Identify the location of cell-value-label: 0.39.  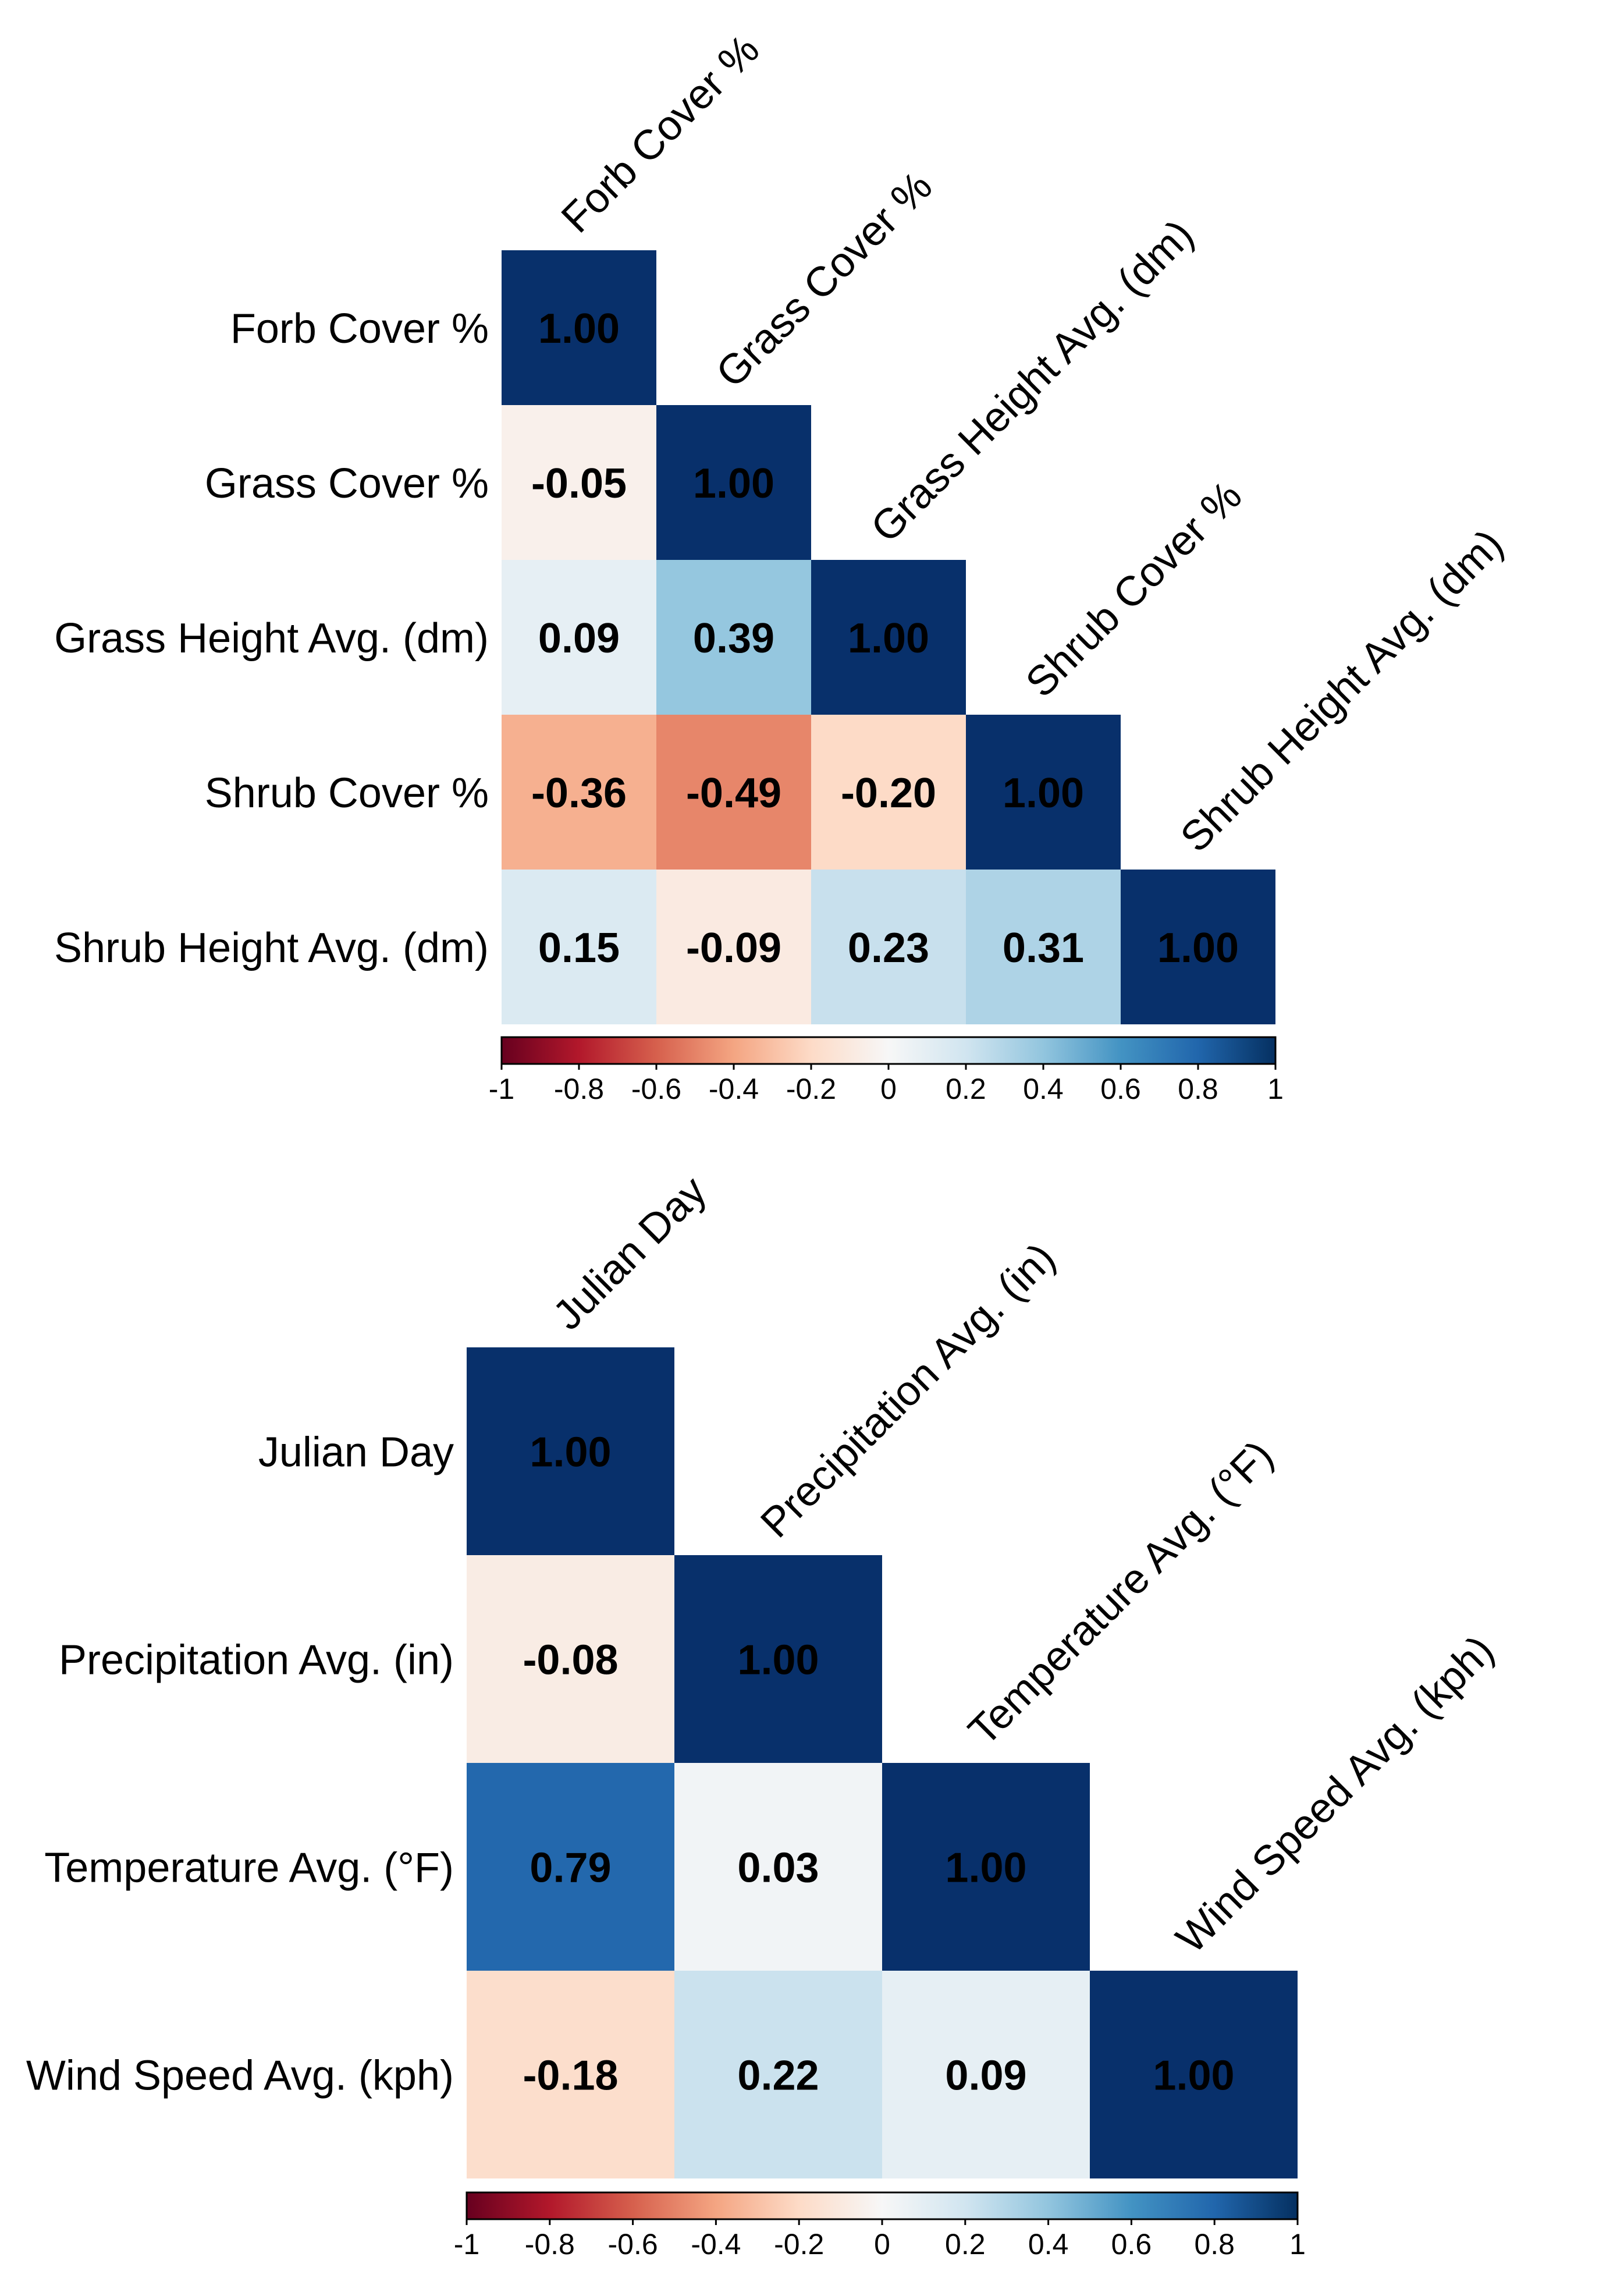
(734, 638).